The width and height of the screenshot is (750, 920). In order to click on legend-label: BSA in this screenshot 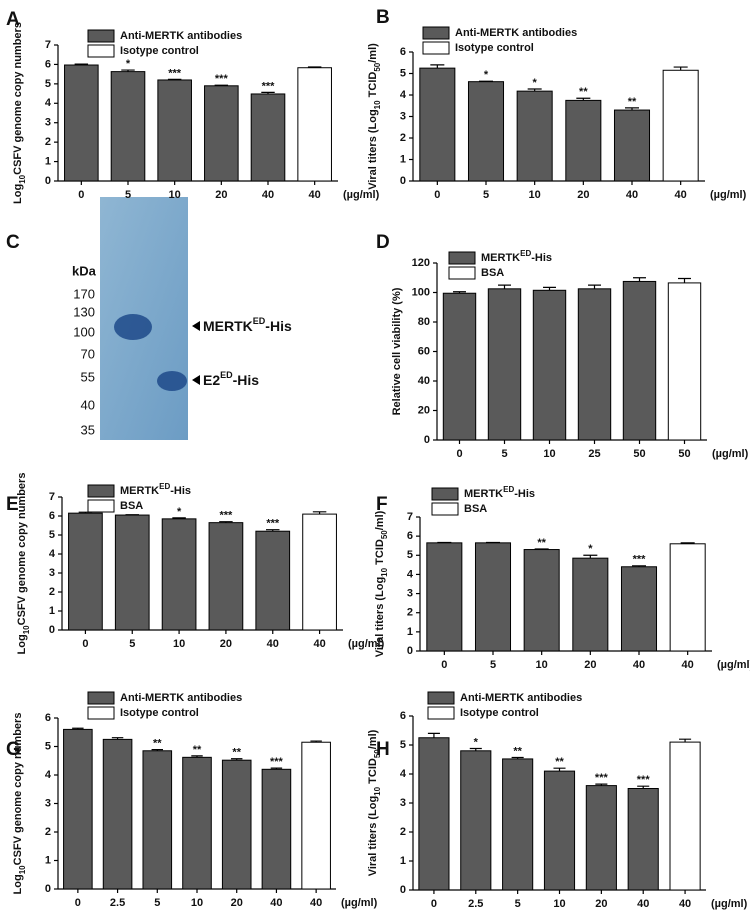, I will do `click(475, 509)`.